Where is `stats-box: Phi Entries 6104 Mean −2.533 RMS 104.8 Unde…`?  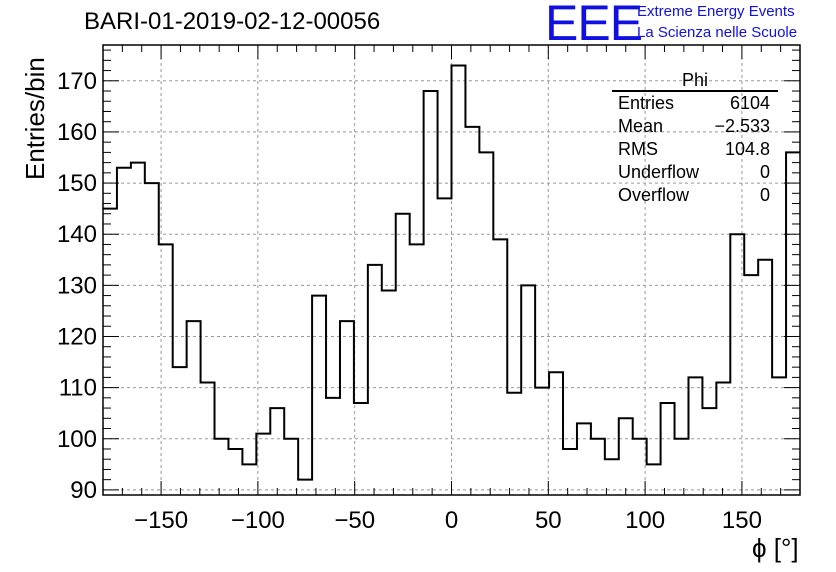
stats-box: Phi Entries 6104 Mean −2.533 RMS 104.8 Unde… is located at coordinates (695, 138).